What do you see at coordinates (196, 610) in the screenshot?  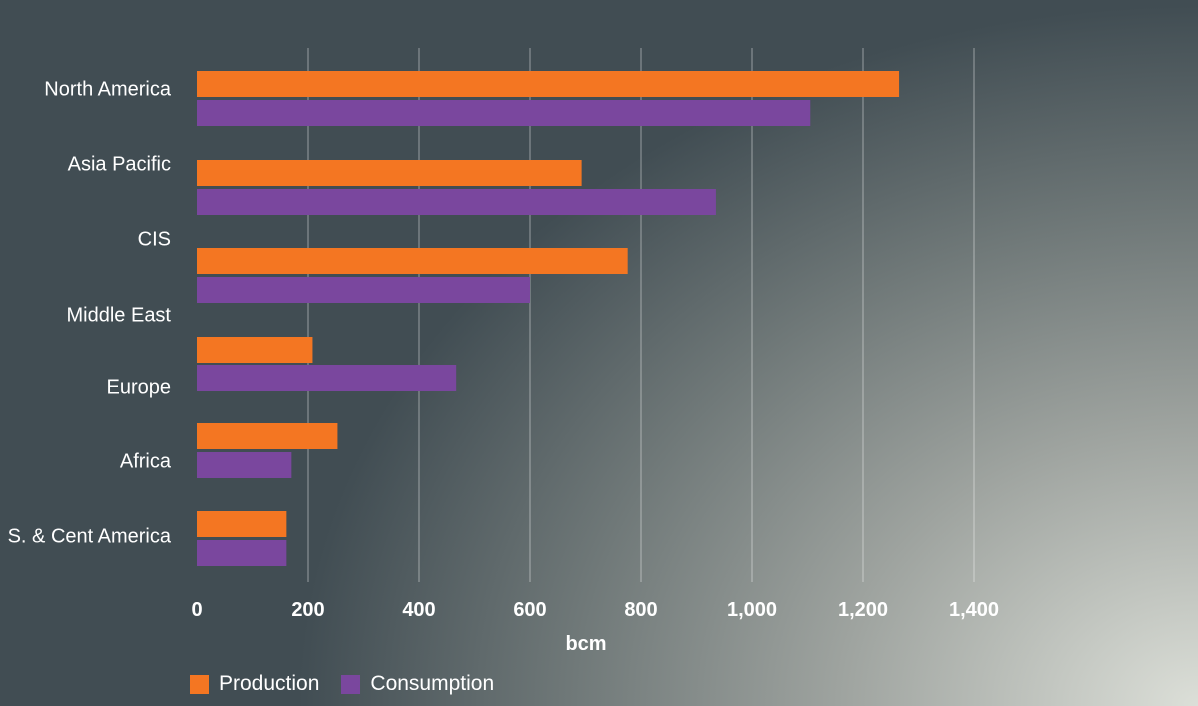 I see `x-tick-label: 0` at bounding box center [196, 610].